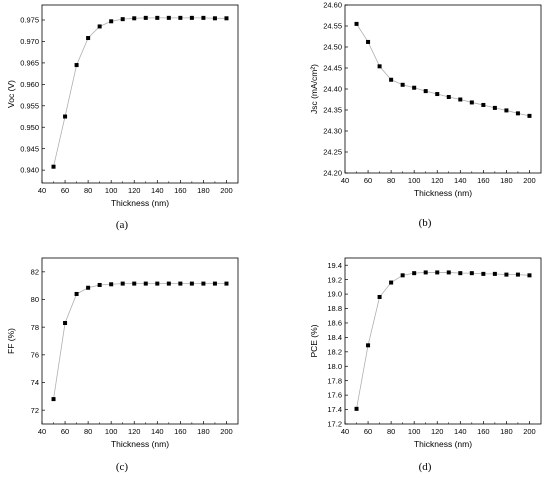  Describe the element at coordinates (334, 409) in the screenshot. I see `y-tick-label: 17.4` at that location.